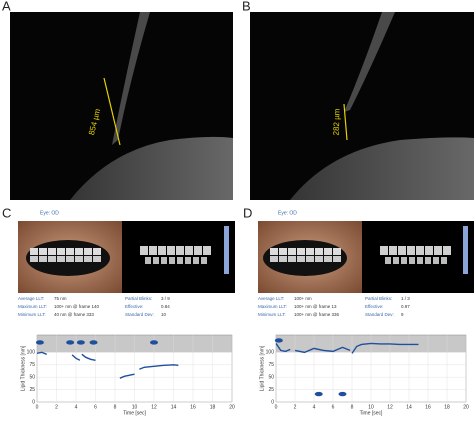 This screenshot has width=474, height=421. I want to click on stat-label: Average LLT:, so click(31, 298).